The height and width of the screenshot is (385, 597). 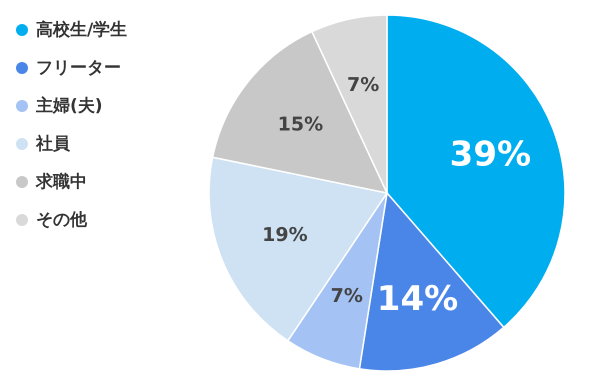 What do you see at coordinates (78, 68) in the screenshot?
I see `legend-label: フリーター` at bounding box center [78, 68].